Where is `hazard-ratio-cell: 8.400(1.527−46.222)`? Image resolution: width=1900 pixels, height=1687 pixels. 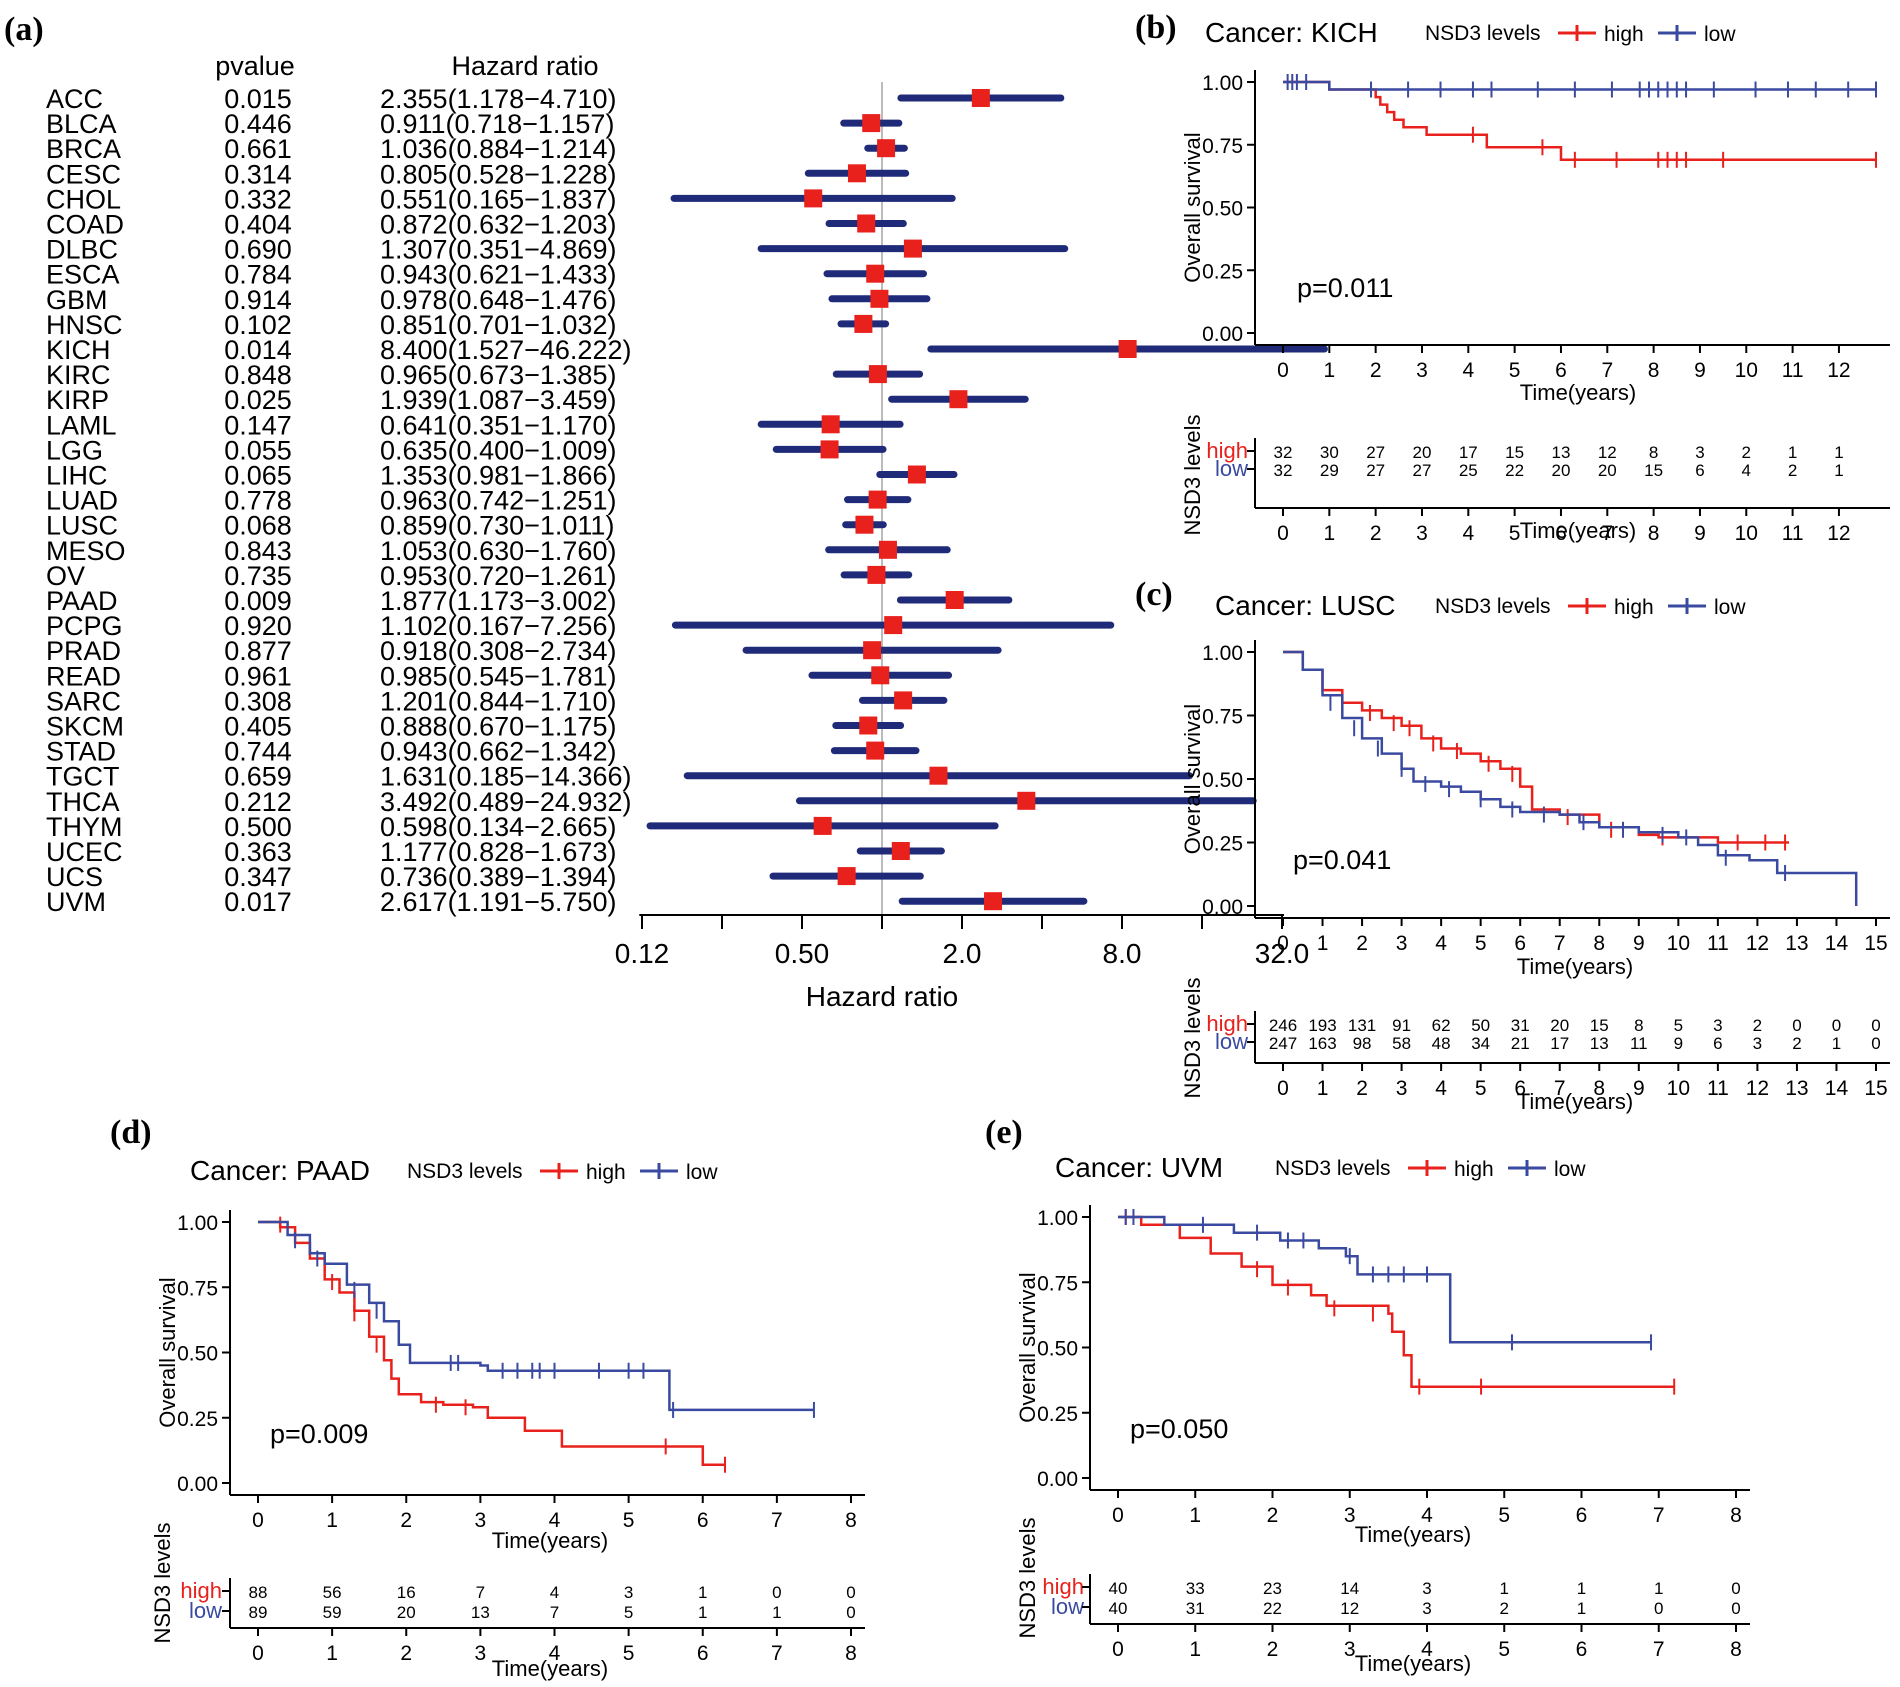
hazard-ratio-cell: 8.400(1.527−46.222) is located at coordinates (505, 350).